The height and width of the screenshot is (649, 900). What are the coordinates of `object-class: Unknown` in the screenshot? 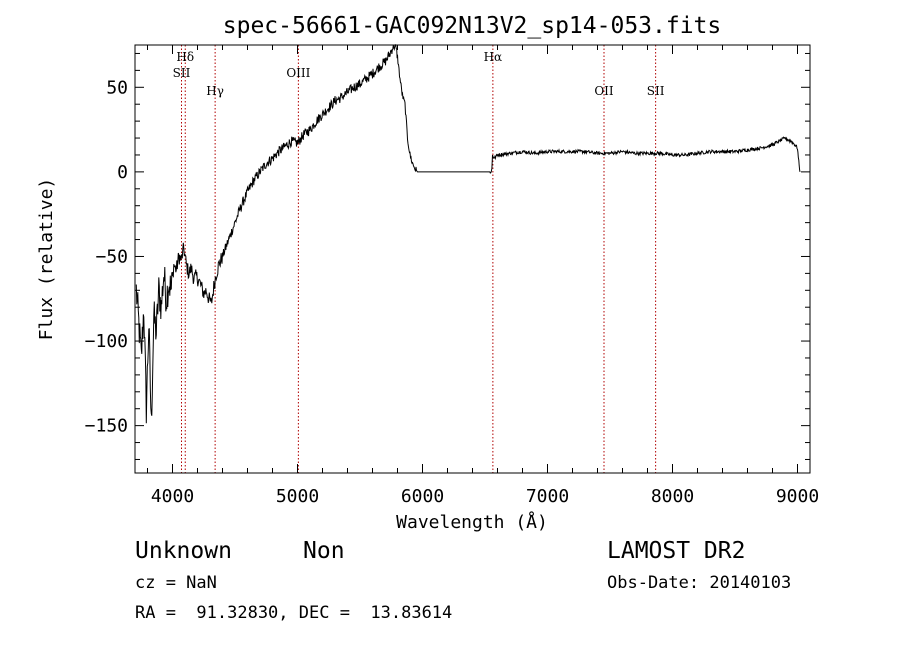 It's located at (183, 551).